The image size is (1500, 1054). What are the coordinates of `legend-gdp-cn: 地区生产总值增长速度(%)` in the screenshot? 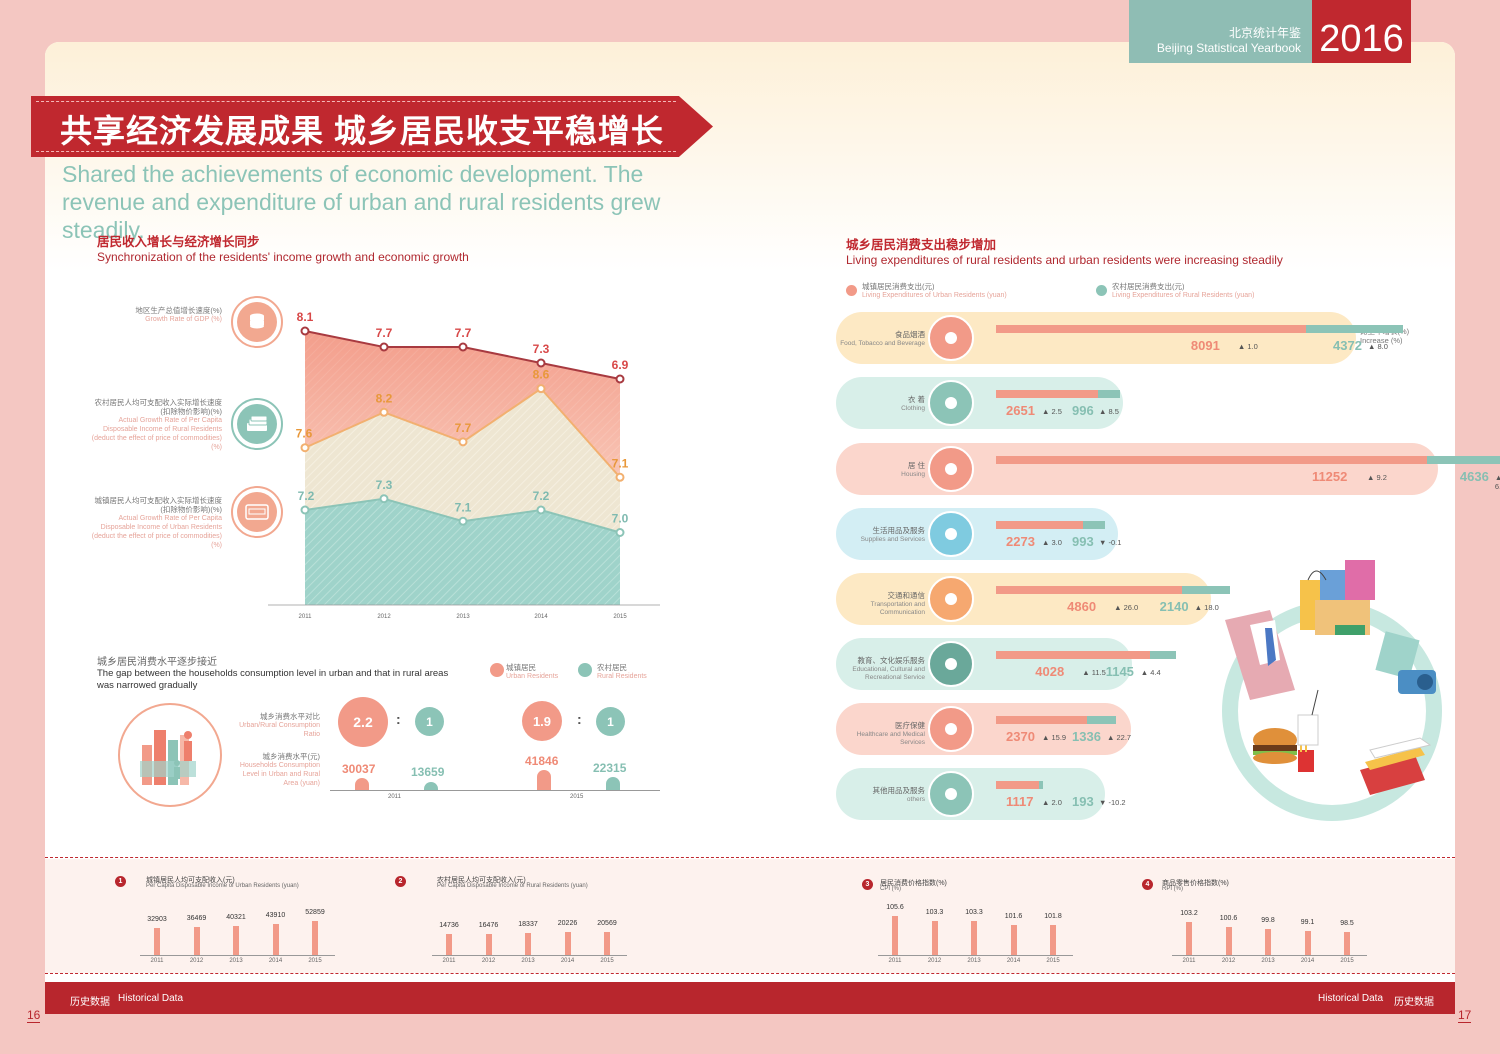 It's located at (178, 310).